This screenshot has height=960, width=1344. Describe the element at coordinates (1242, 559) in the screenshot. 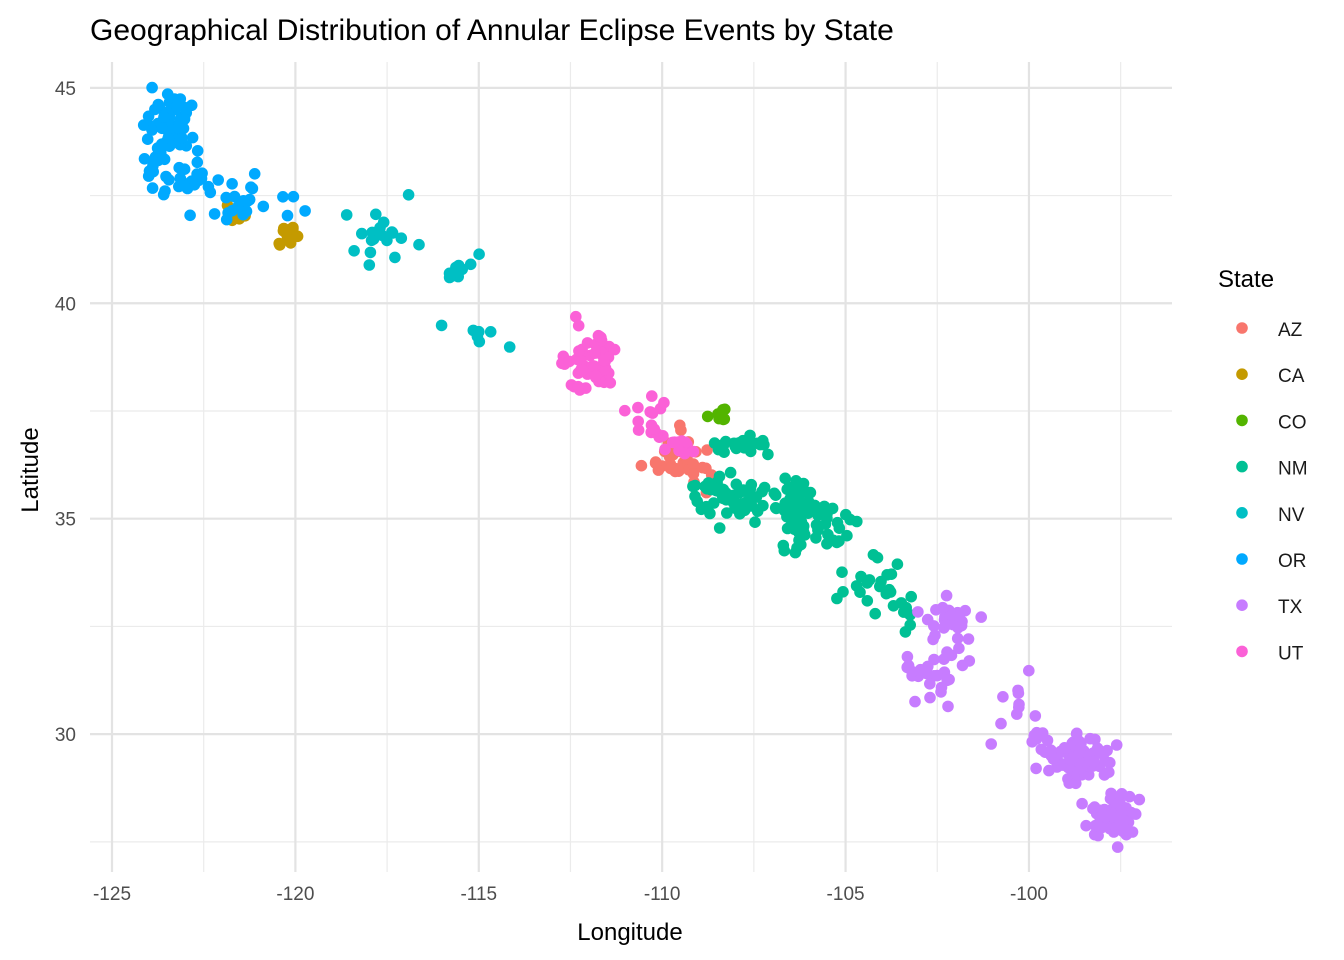

I see `legend-key-or` at that location.